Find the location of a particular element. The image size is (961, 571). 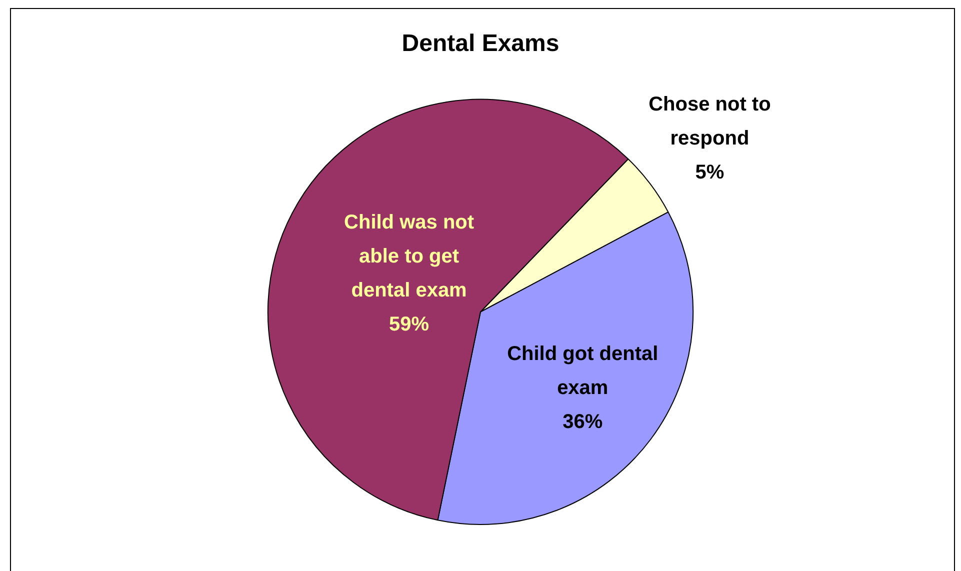

chart-title: Dental Exams is located at coordinates (481, 44).